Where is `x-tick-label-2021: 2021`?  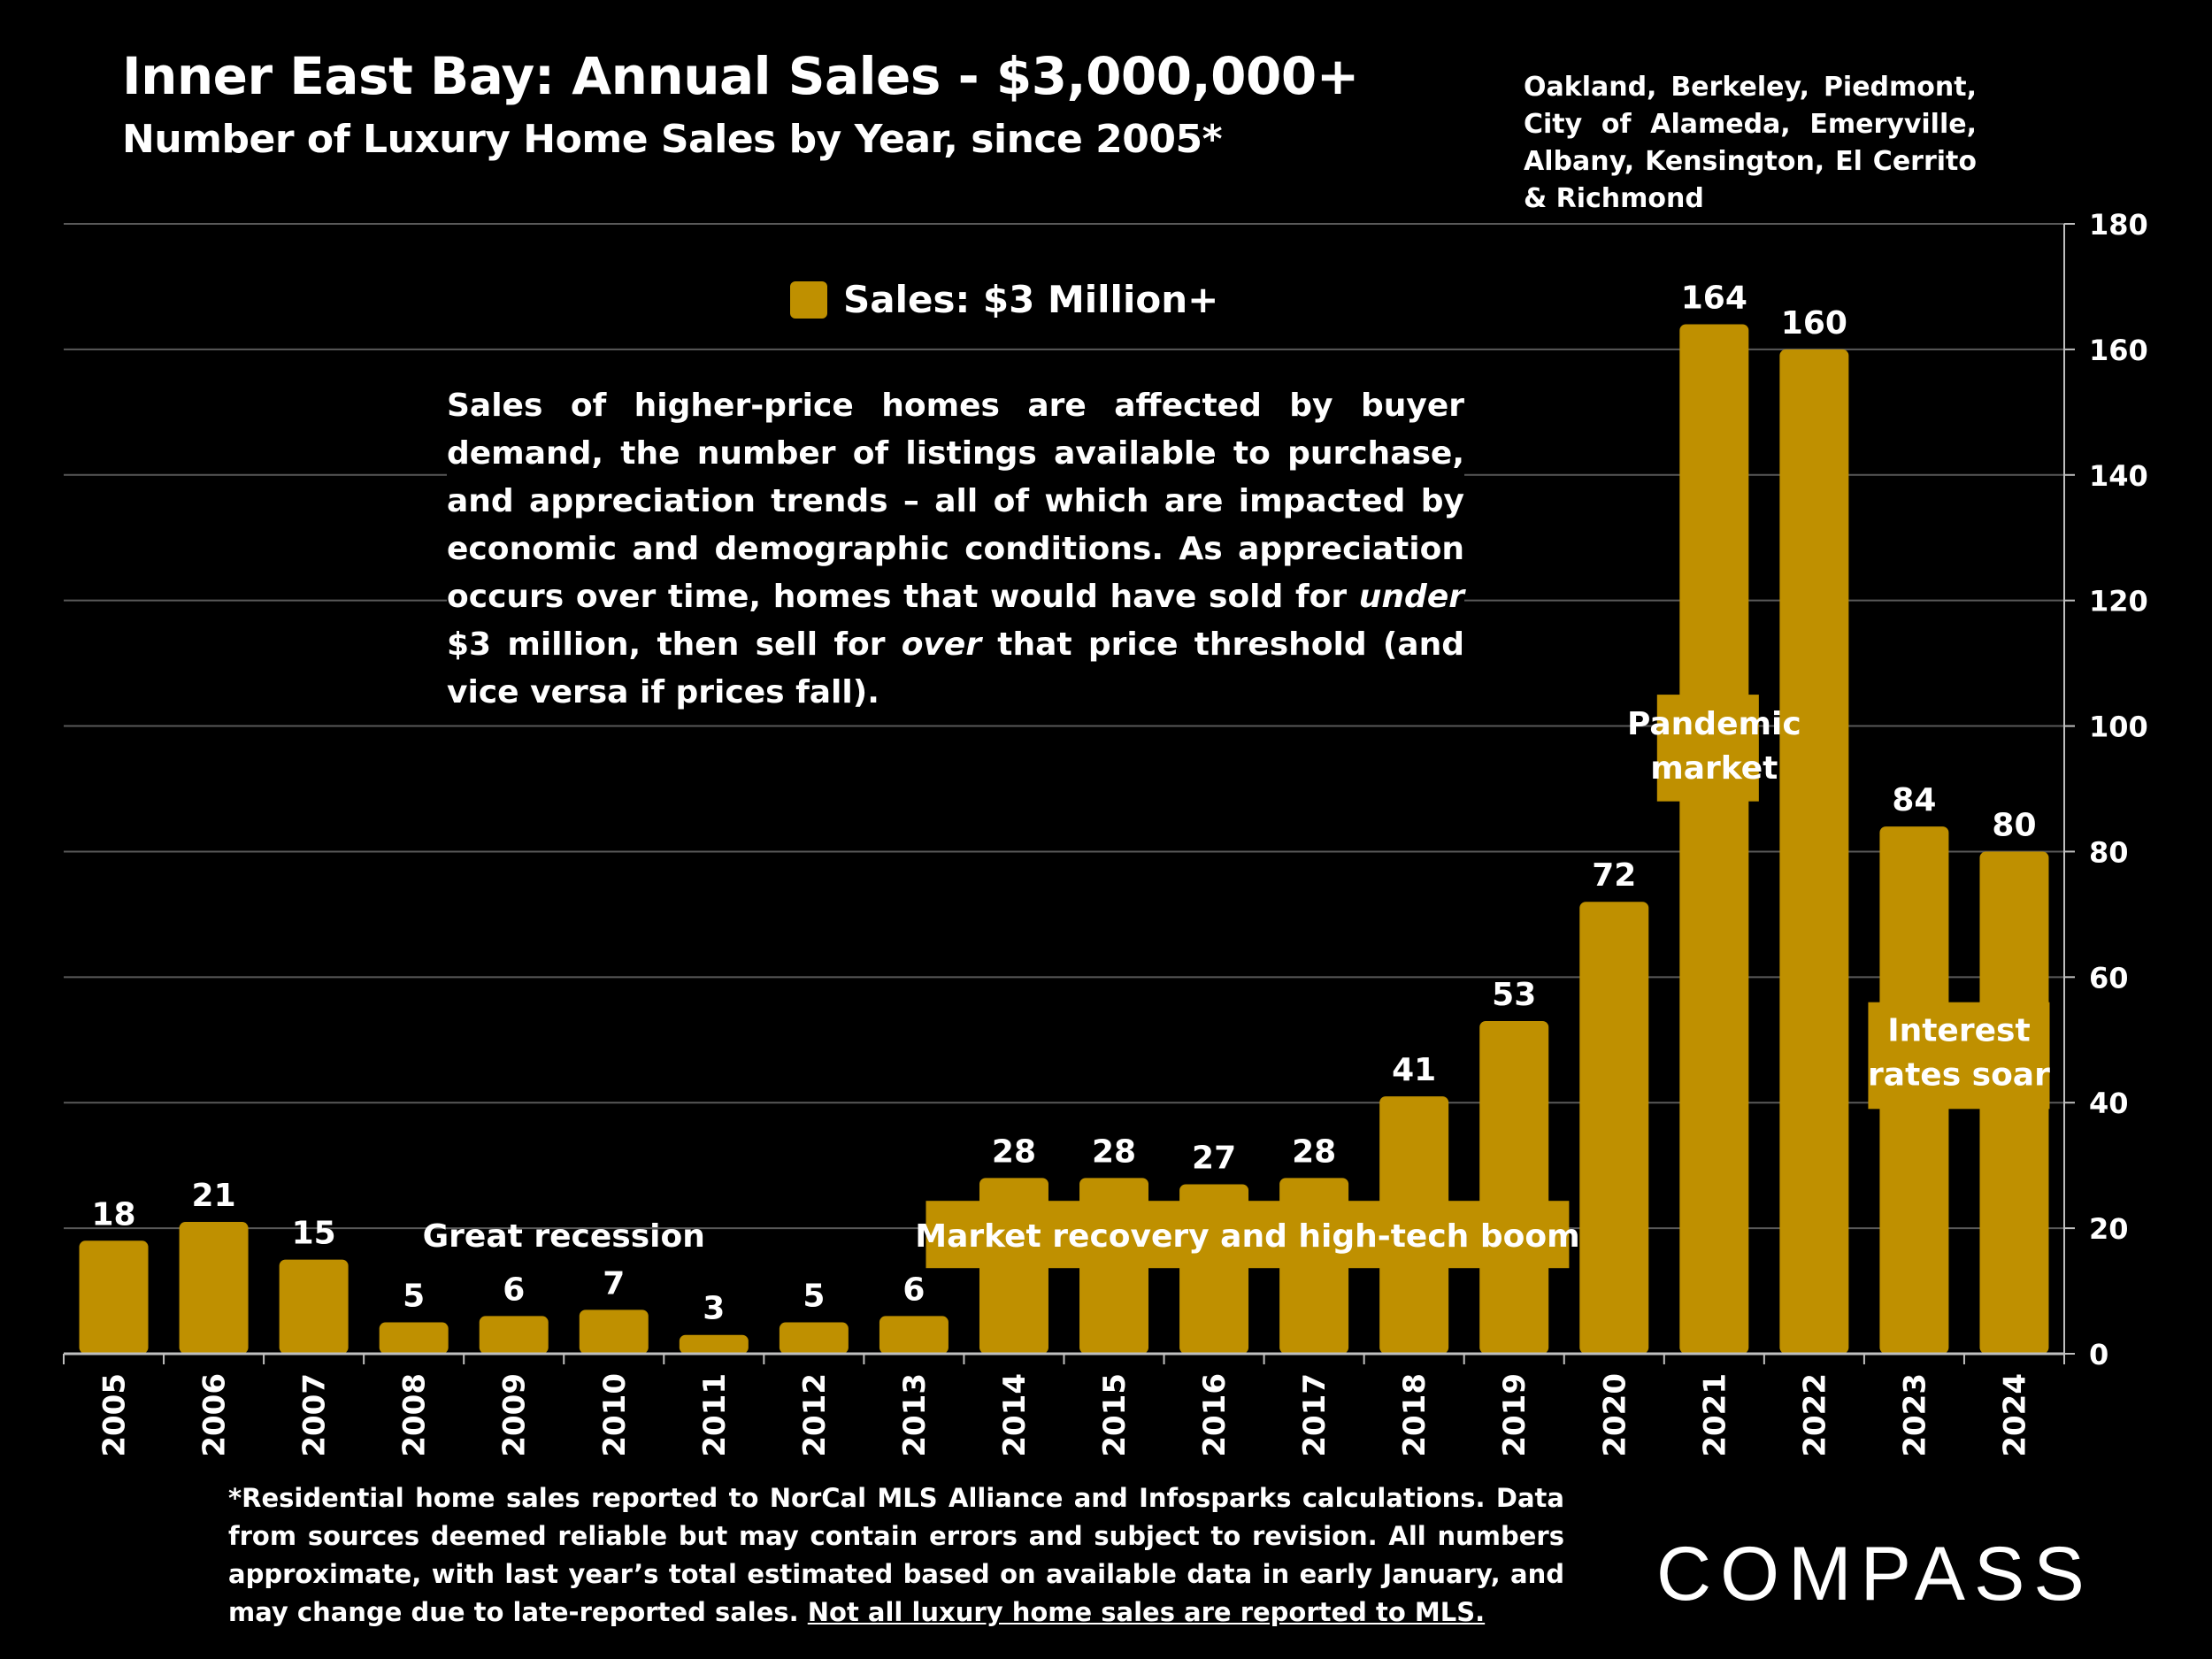 x-tick-label-2021: 2021 is located at coordinates (1714, 1415).